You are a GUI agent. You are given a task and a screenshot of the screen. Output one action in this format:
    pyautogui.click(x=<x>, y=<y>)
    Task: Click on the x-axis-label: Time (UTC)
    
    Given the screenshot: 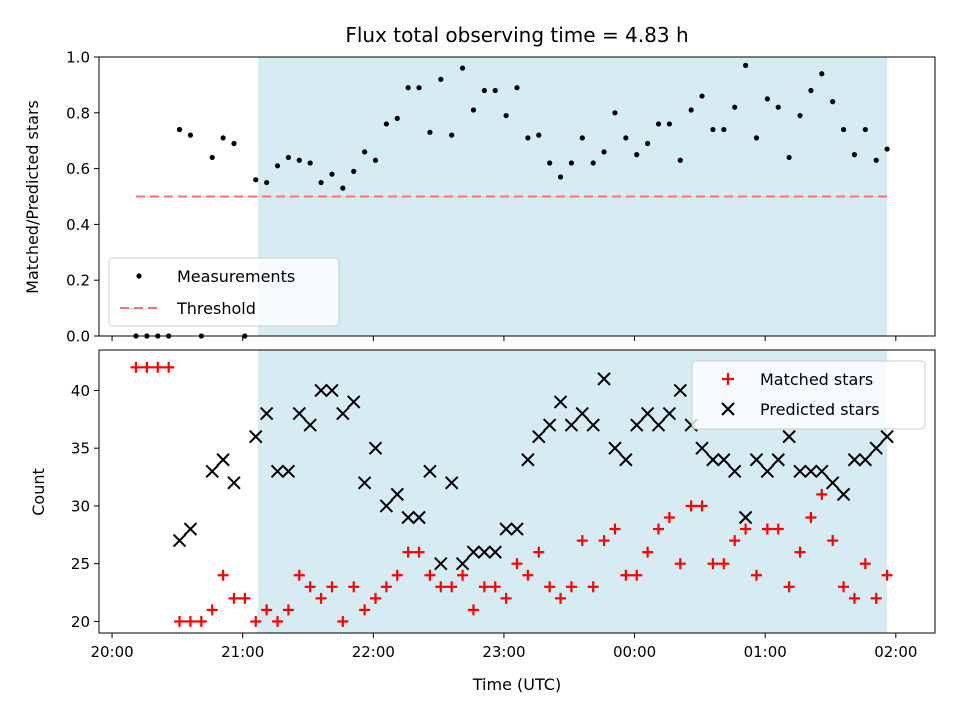 What is the action you would take?
    pyautogui.click(x=516, y=684)
    